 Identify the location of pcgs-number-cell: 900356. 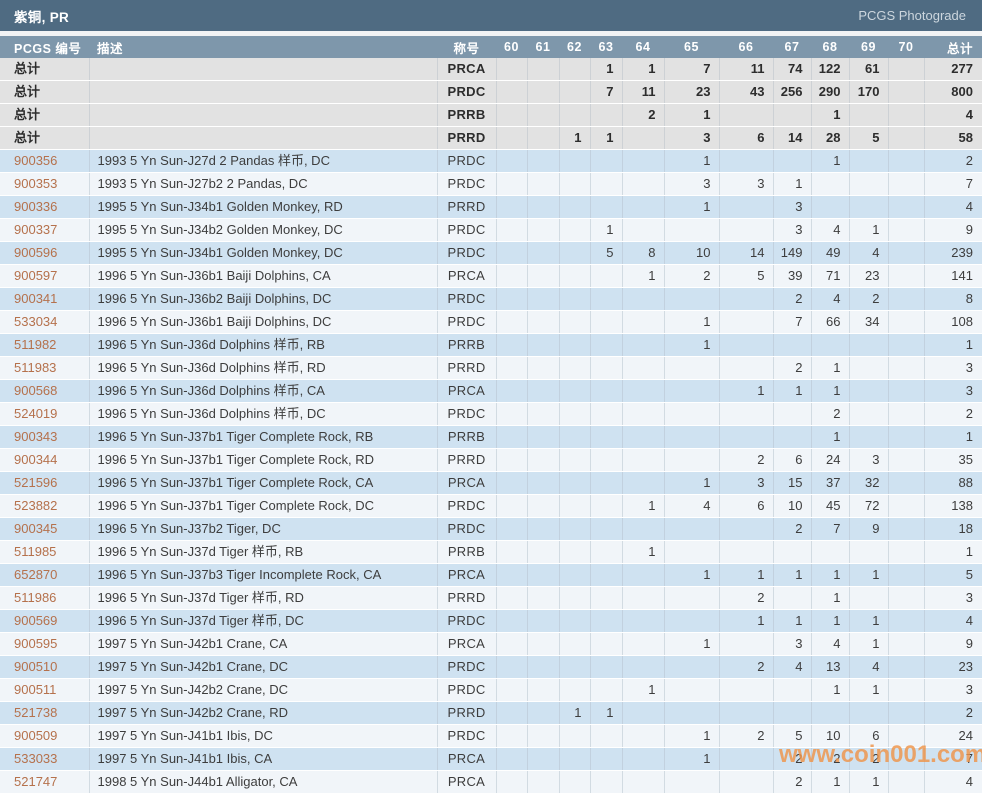
(45, 161).